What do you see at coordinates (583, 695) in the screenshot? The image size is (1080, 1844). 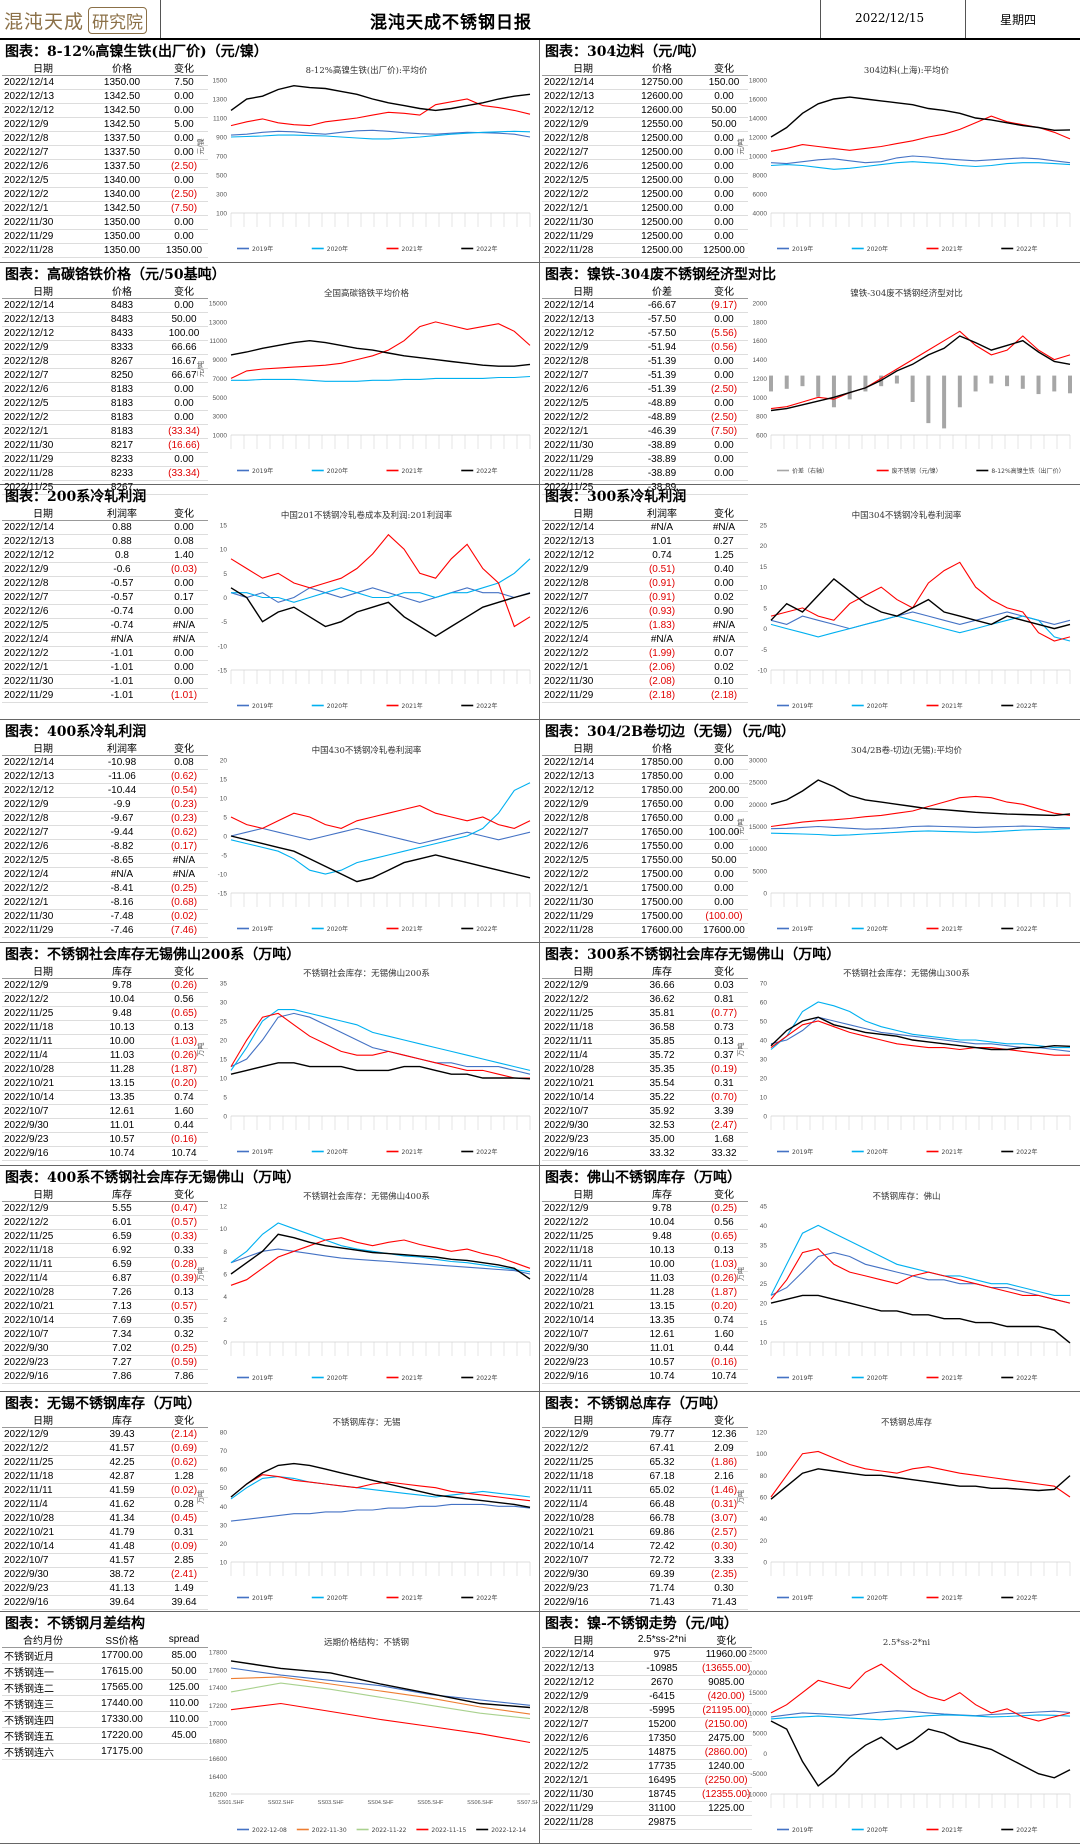 I see `table-cell: 2022/11/29` at bounding box center [583, 695].